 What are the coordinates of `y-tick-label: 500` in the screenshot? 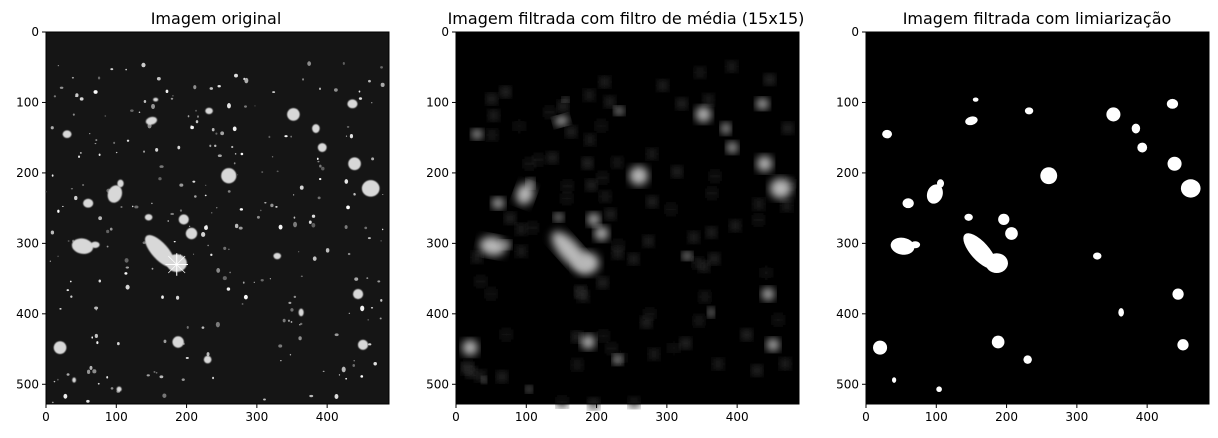 It's located at (437, 384).